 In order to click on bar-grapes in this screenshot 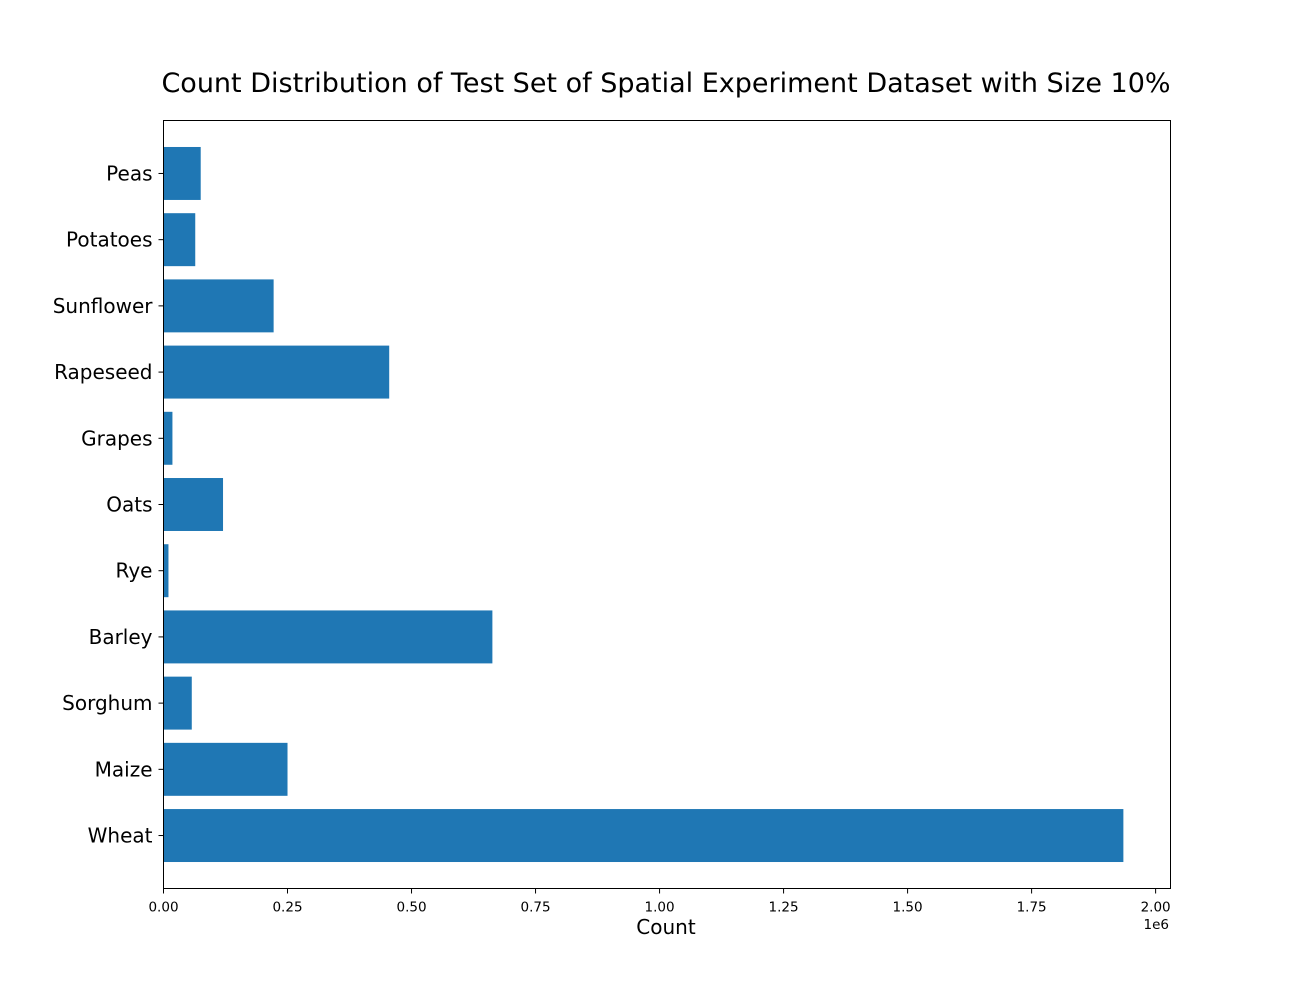, I will do `click(168, 438)`.